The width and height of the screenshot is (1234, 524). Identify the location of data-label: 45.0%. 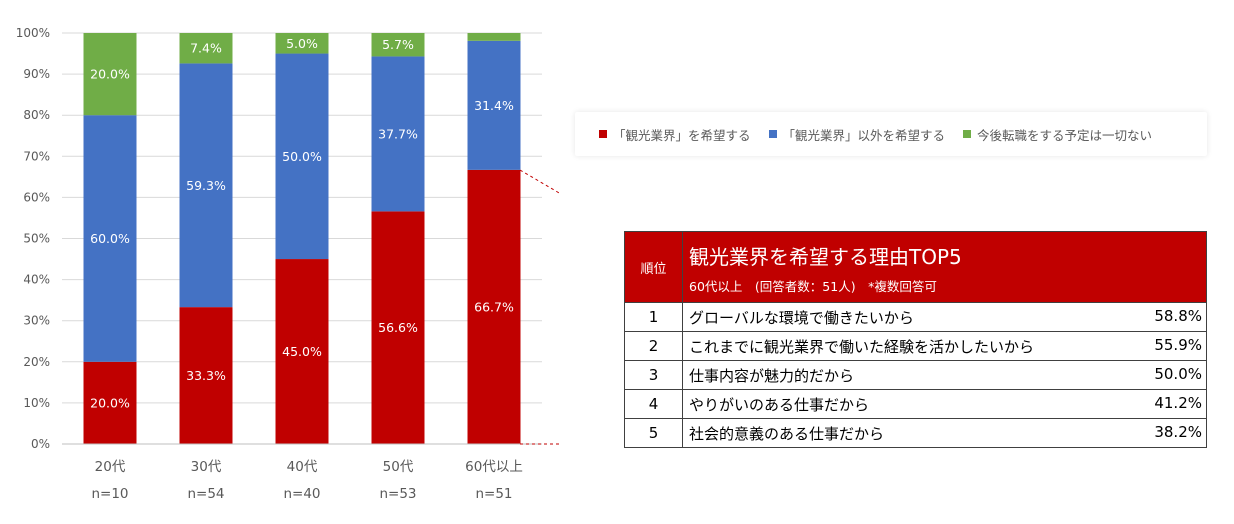
(302, 351).